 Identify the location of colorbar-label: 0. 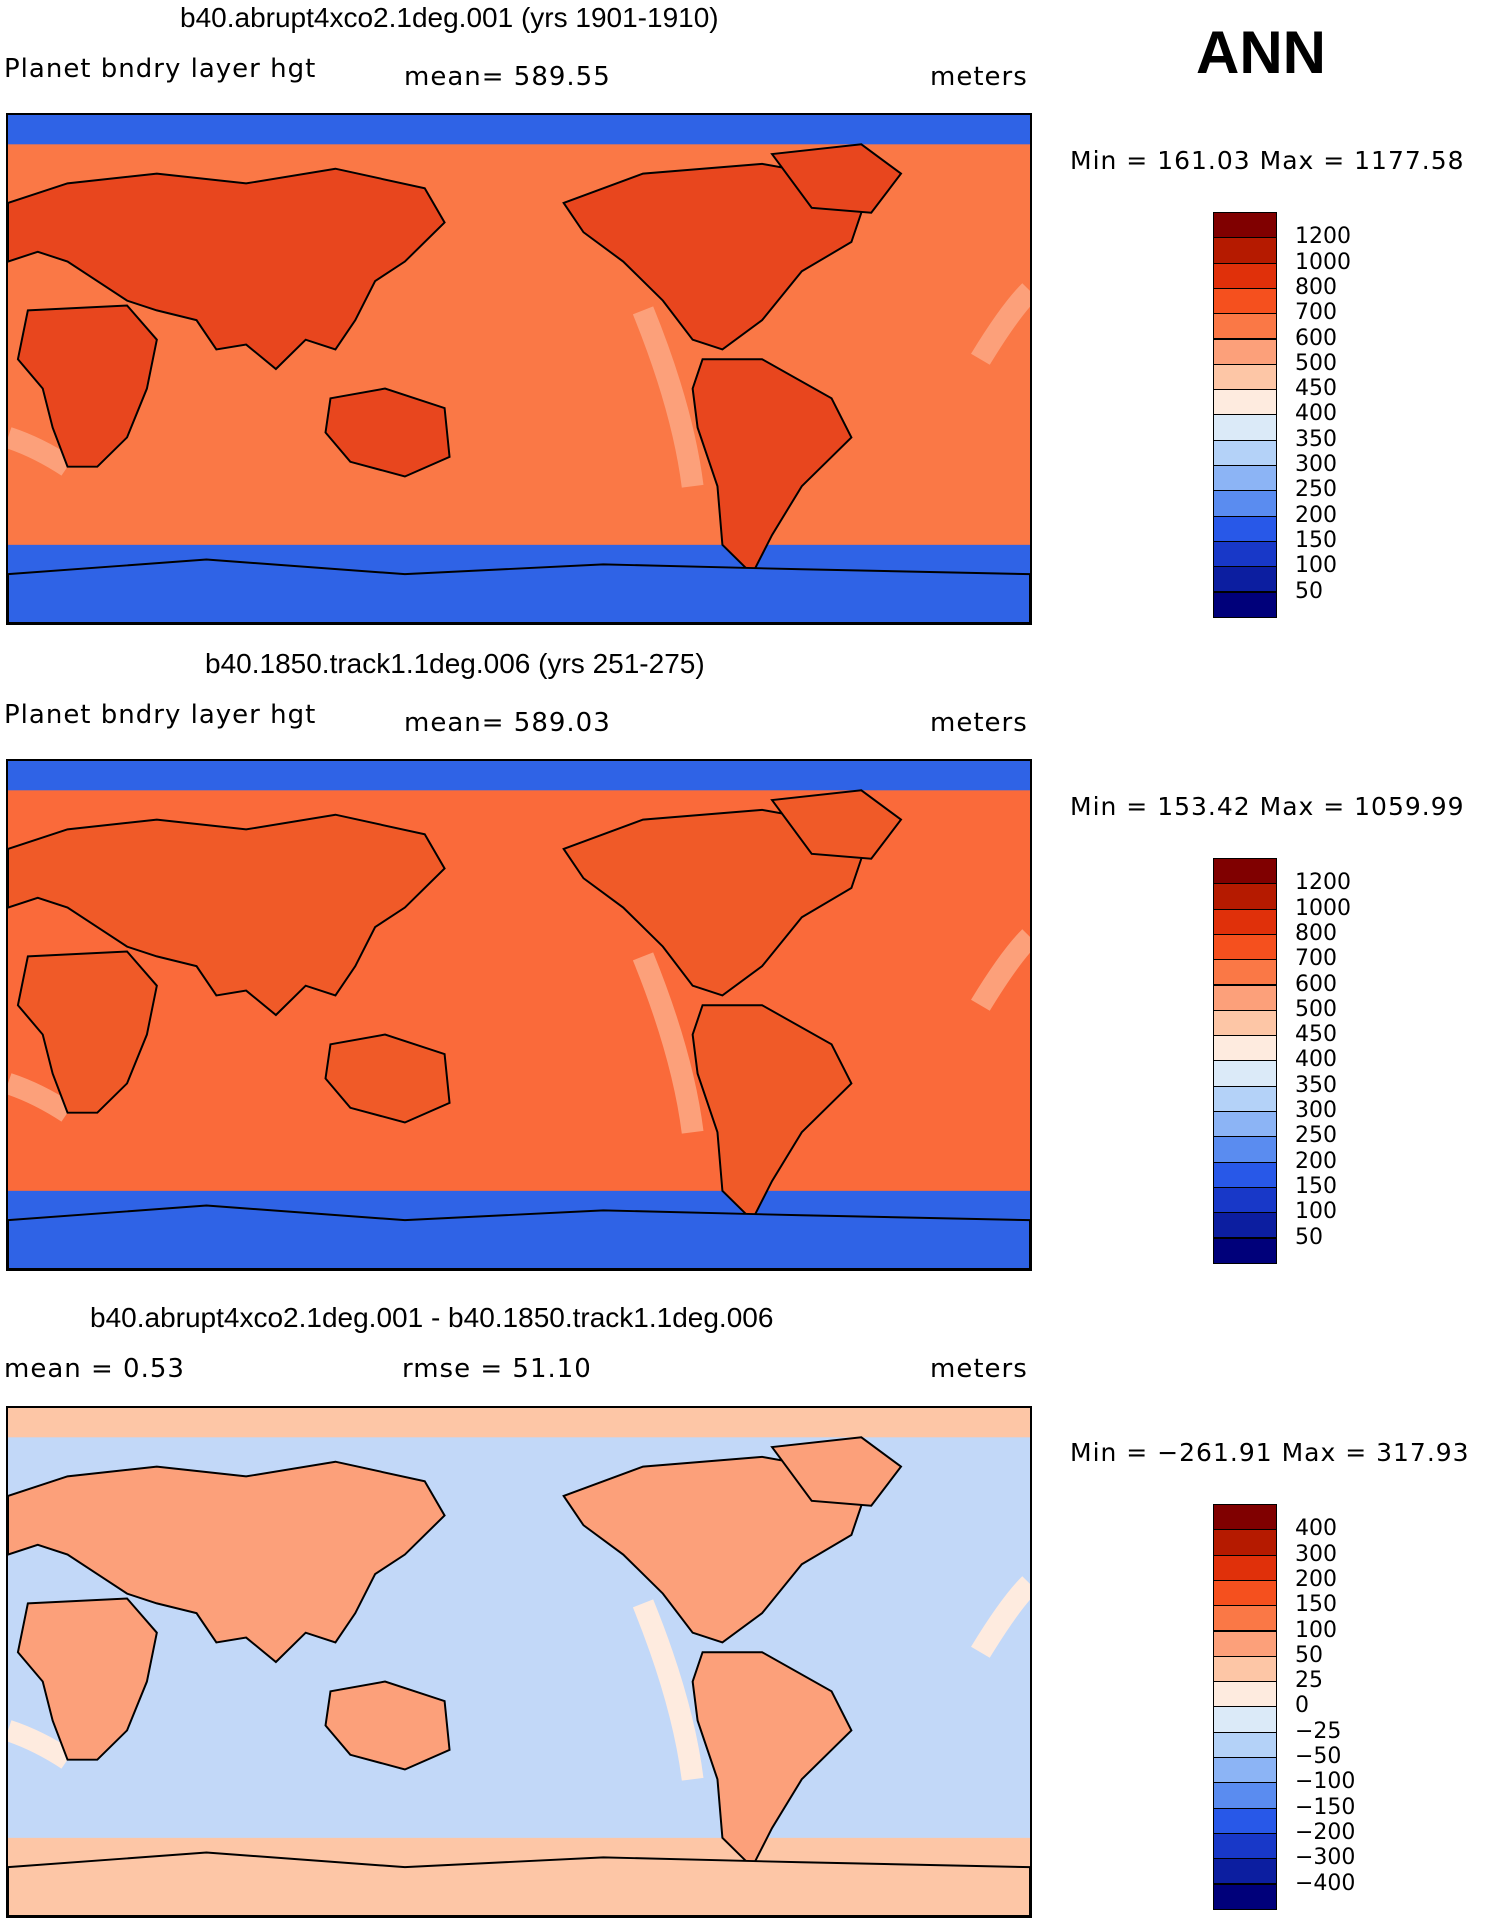
(1302, 1706).